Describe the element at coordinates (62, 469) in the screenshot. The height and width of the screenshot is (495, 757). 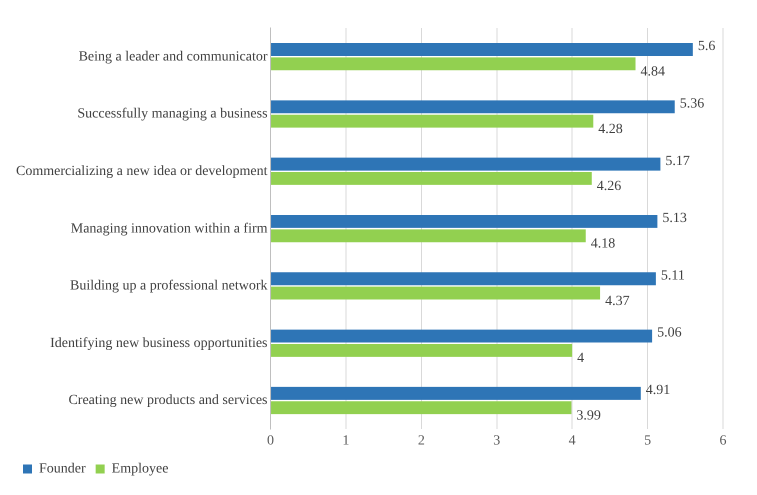
I see `legend-label: Founder` at that location.